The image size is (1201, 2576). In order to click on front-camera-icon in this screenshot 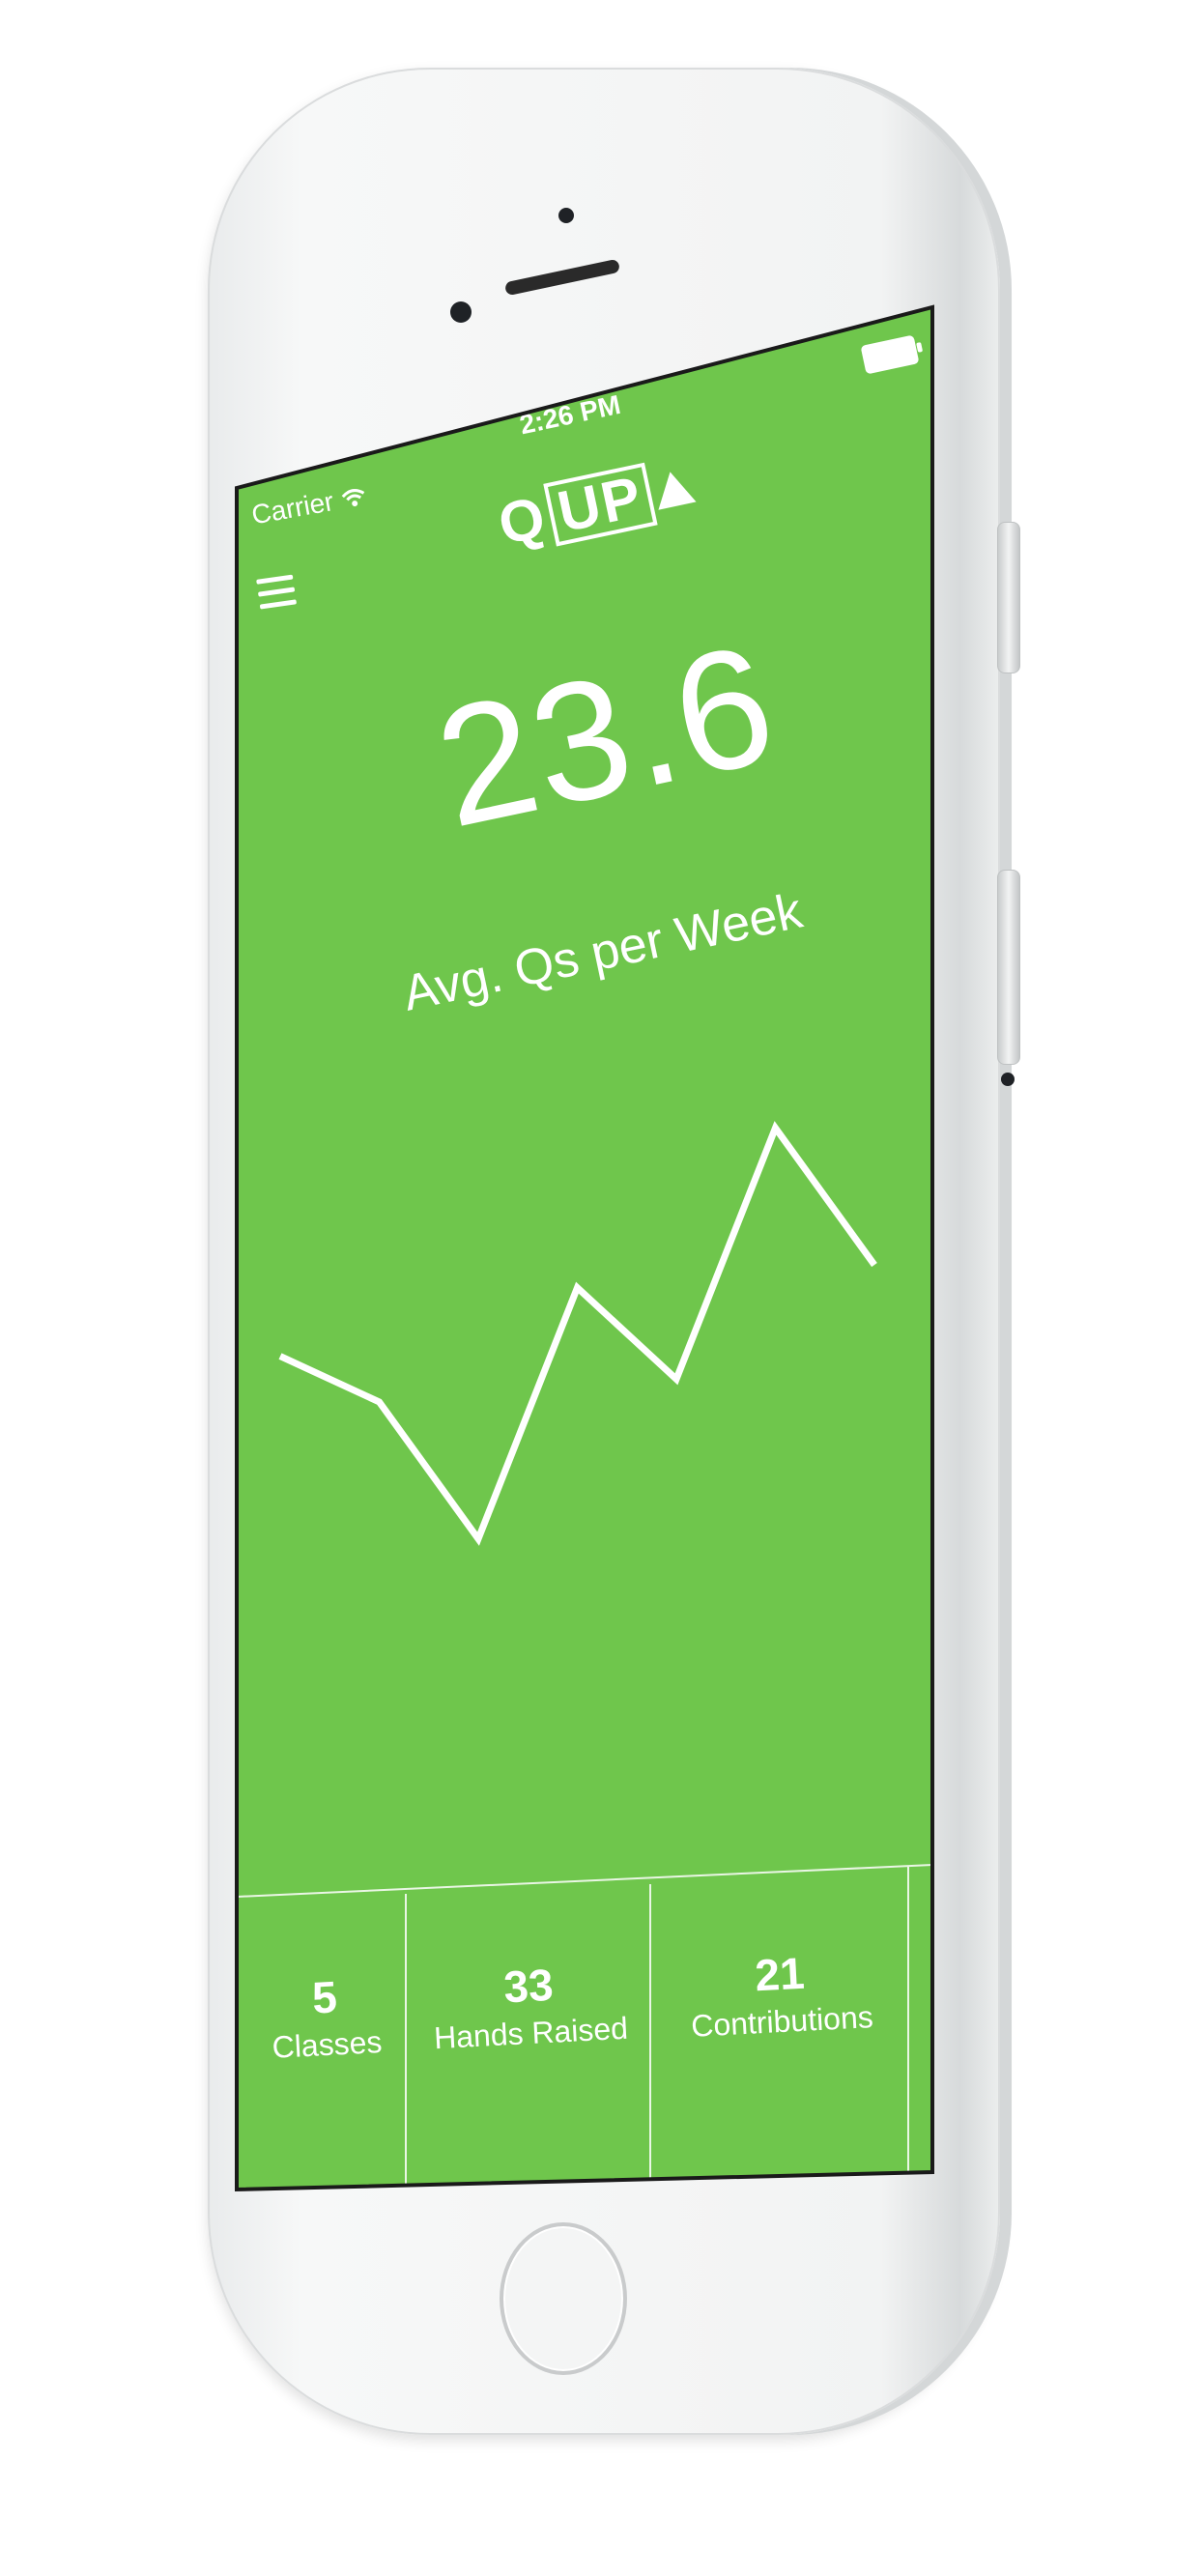, I will do `click(461, 312)`.